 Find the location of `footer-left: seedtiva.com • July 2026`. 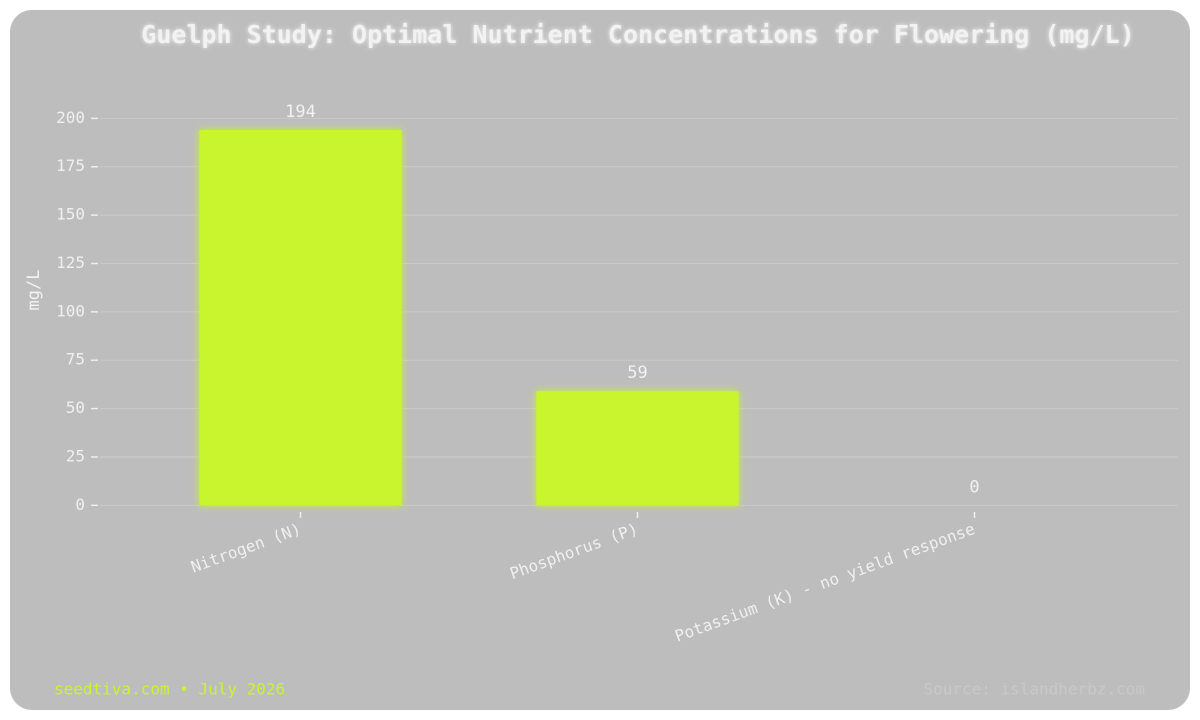

footer-left: seedtiva.com • July 2026 is located at coordinates (169, 689).